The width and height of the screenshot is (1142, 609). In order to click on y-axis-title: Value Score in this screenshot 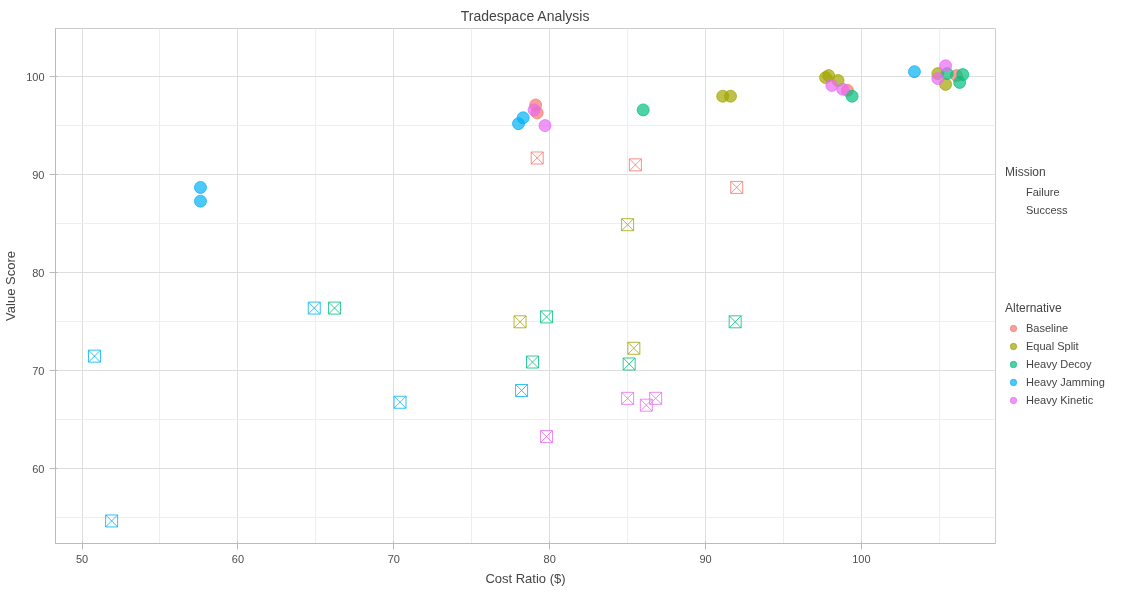, I will do `click(11, 286)`.